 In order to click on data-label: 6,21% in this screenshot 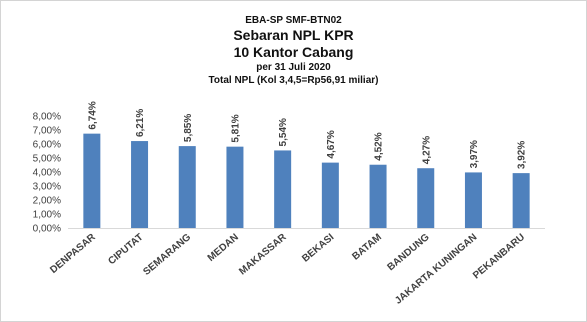, I will do `click(140, 123)`.